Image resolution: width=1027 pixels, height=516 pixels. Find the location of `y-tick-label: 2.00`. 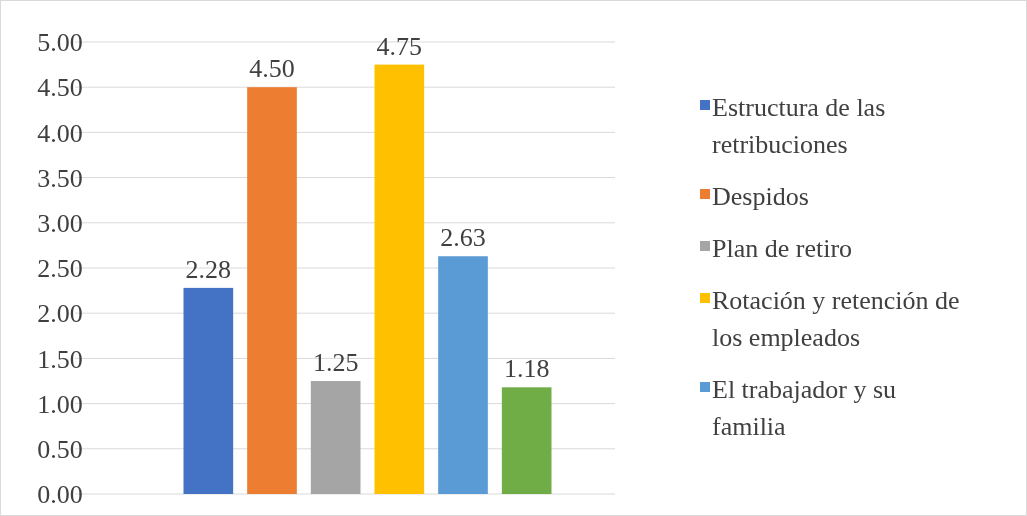

y-tick-label: 2.00 is located at coordinates (60, 314).